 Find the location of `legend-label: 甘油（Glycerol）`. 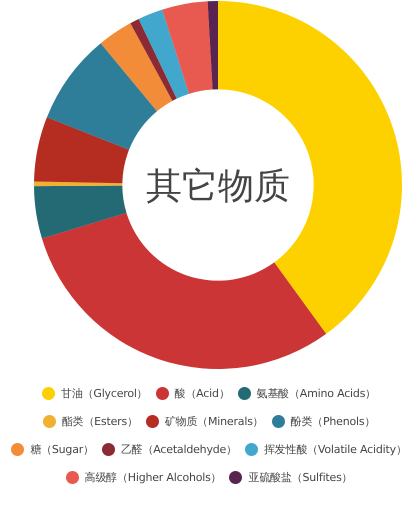

legend-label: 甘油（Glycerol） is located at coordinates (104, 393).